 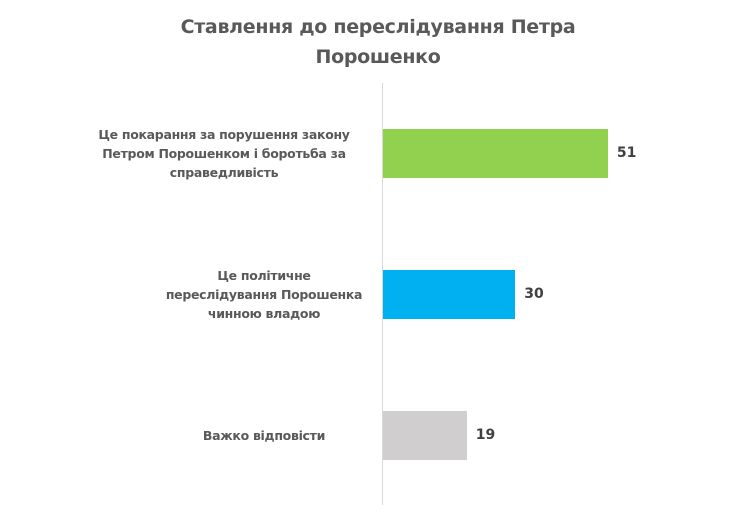 I want to click on chart-title-line-2: Порошенко, so click(x=378, y=57).